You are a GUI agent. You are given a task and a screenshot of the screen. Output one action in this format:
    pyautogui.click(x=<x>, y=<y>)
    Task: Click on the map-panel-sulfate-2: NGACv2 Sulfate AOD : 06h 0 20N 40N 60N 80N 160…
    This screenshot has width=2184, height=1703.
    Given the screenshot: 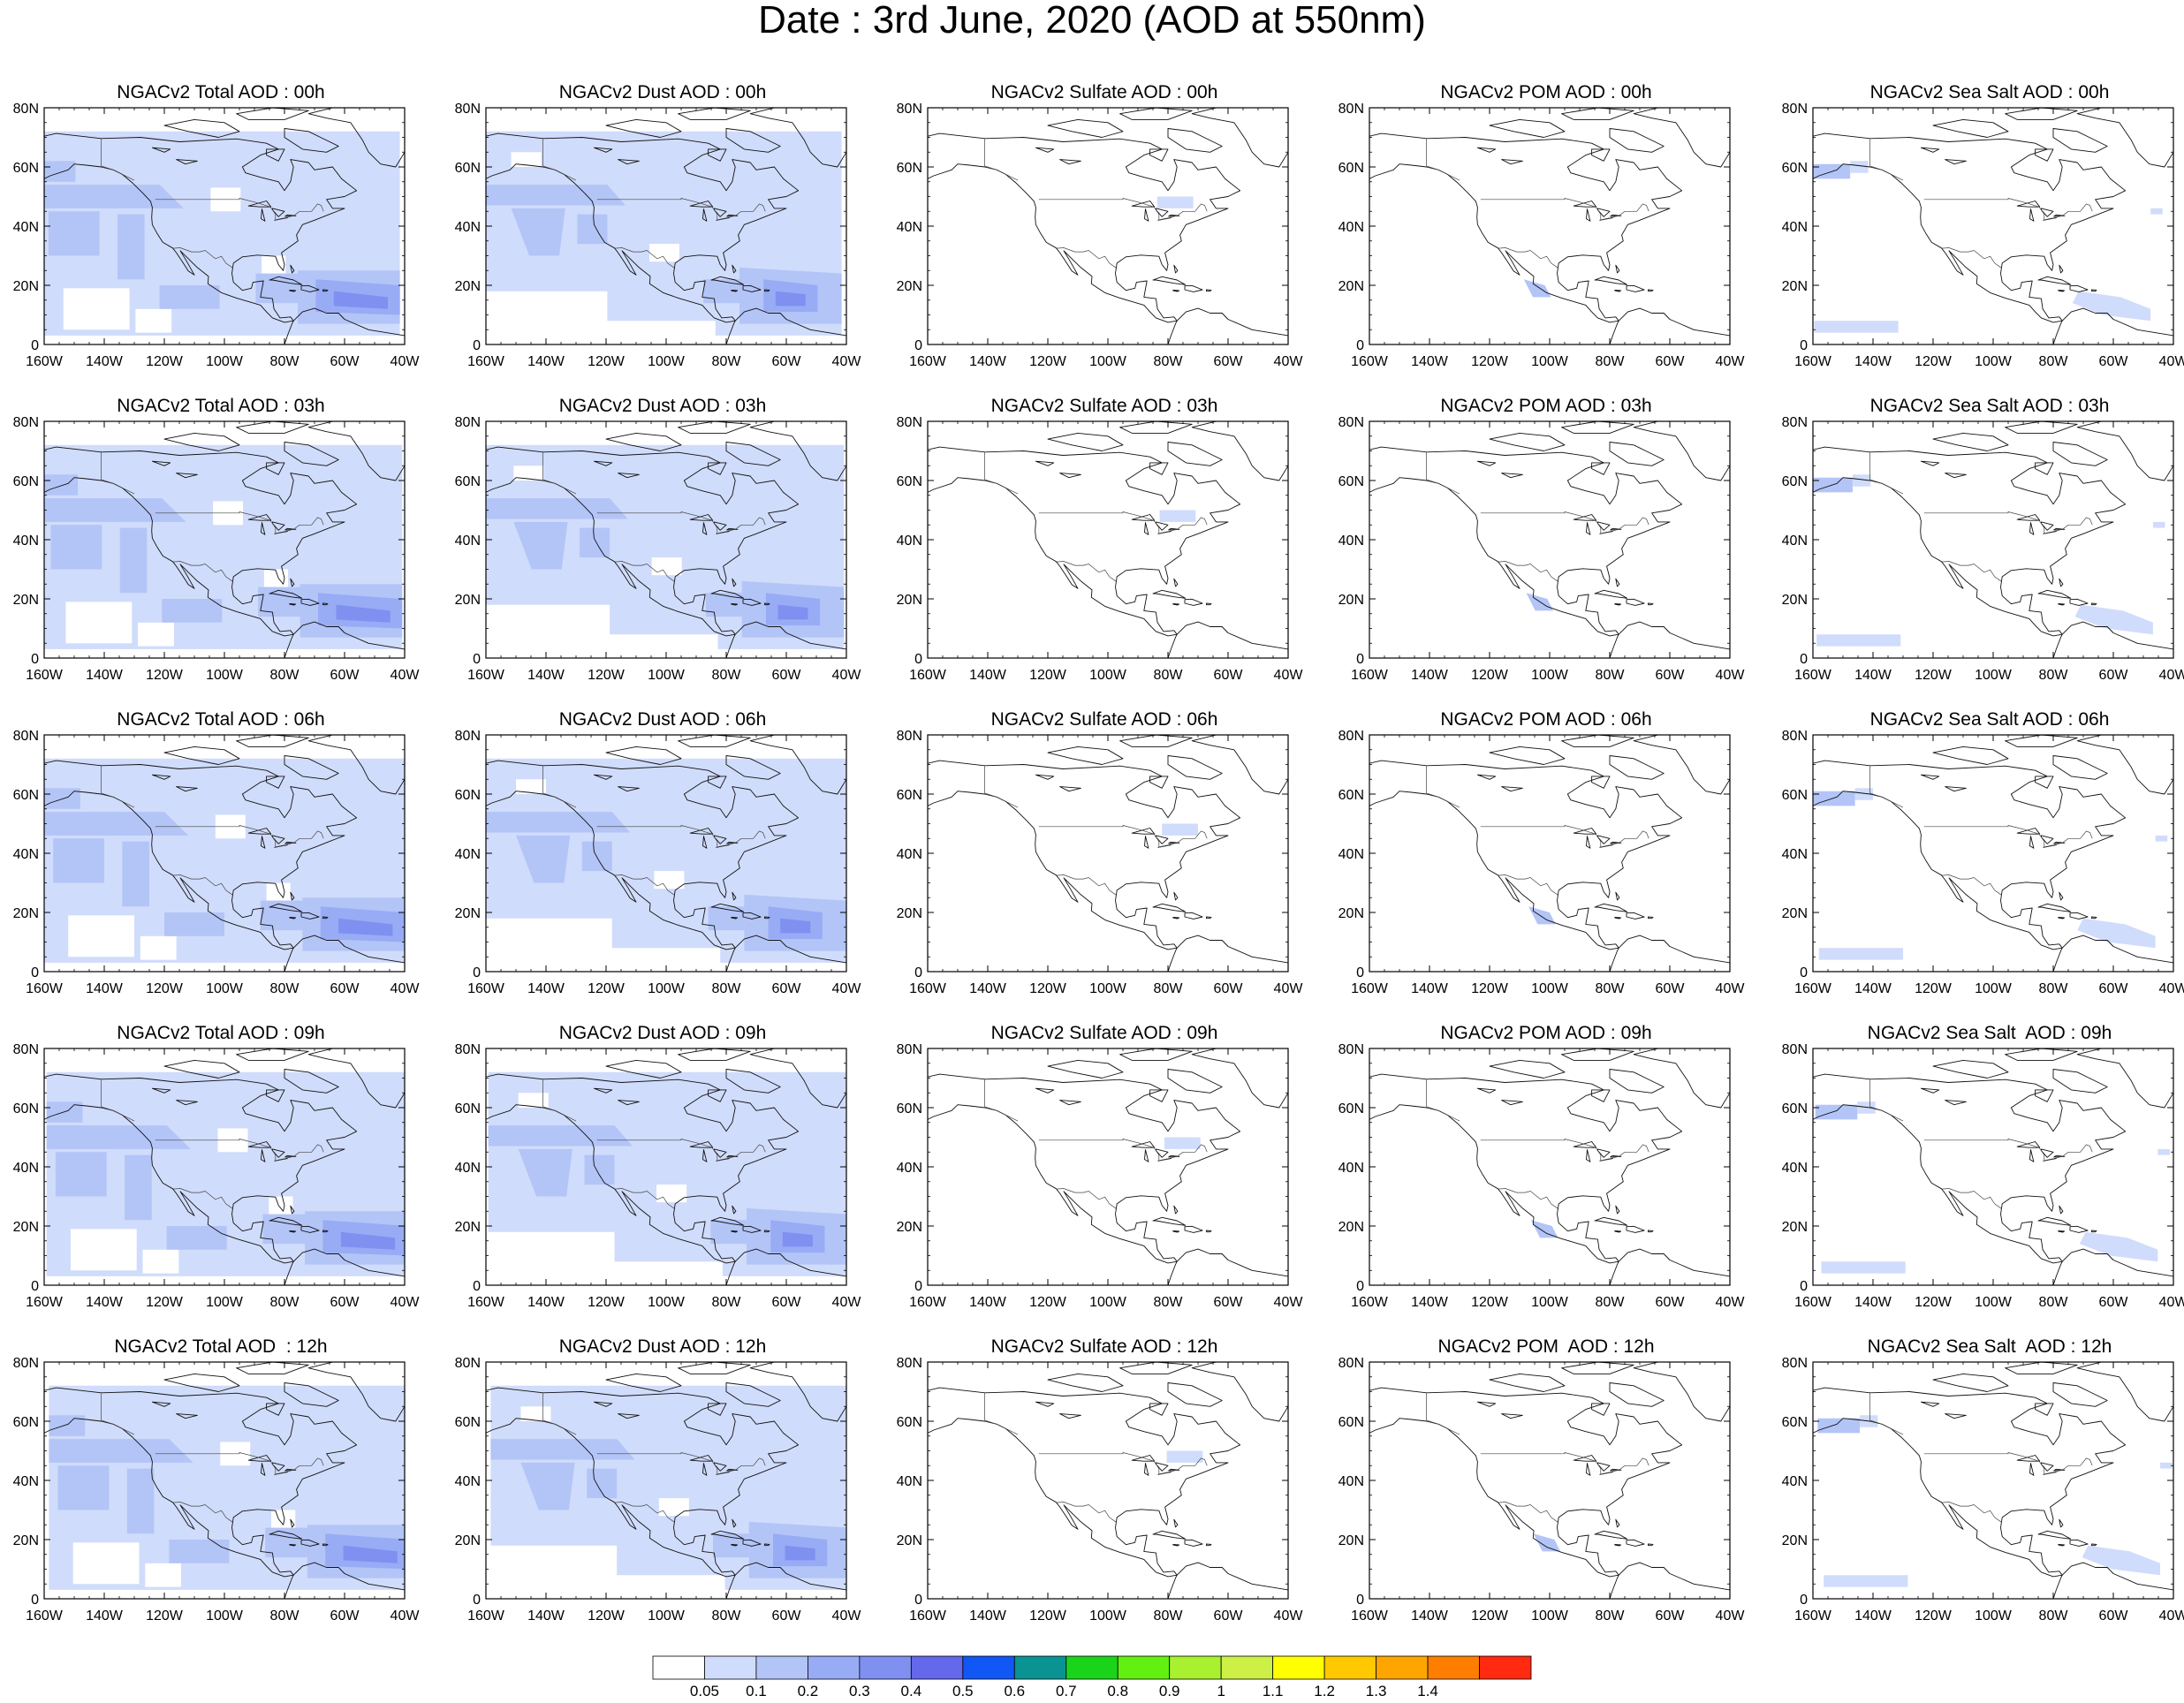 What is the action you would take?
    pyautogui.click(x=1094, y=858)
    